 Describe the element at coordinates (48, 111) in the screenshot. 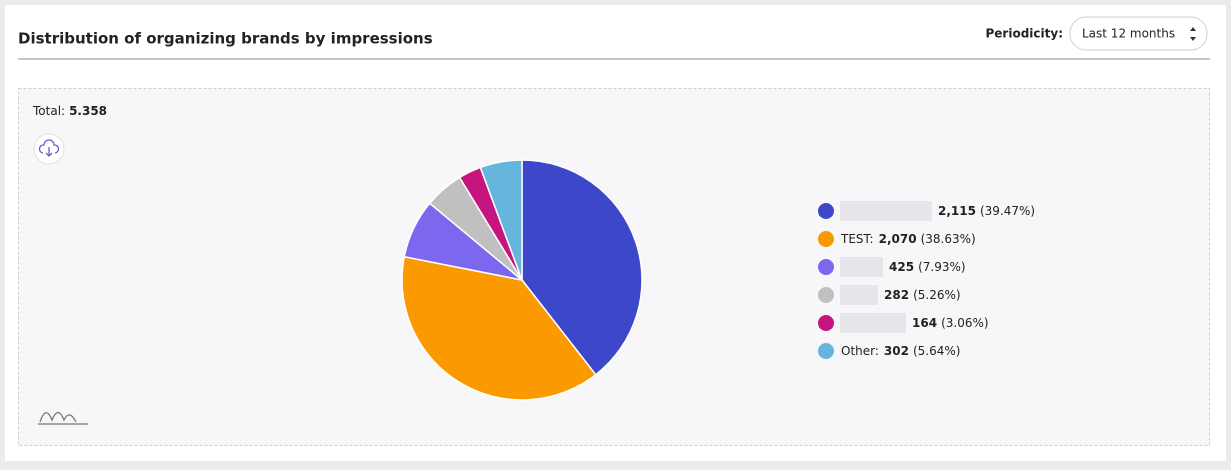

I see `total-label: Total:` at that location.